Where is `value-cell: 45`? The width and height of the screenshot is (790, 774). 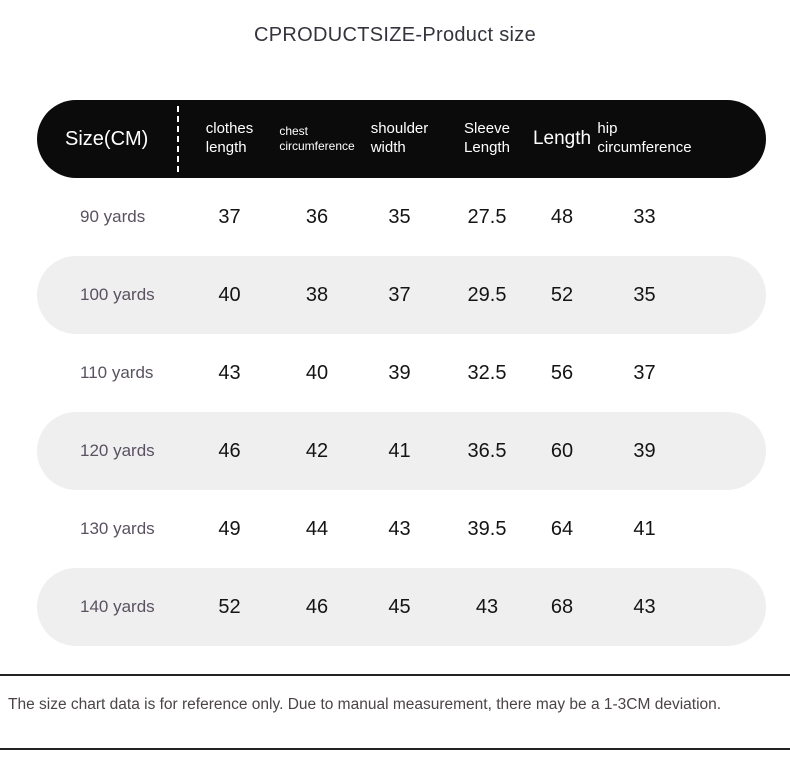
value-cell: 45 is located at coordinates (399, 606).